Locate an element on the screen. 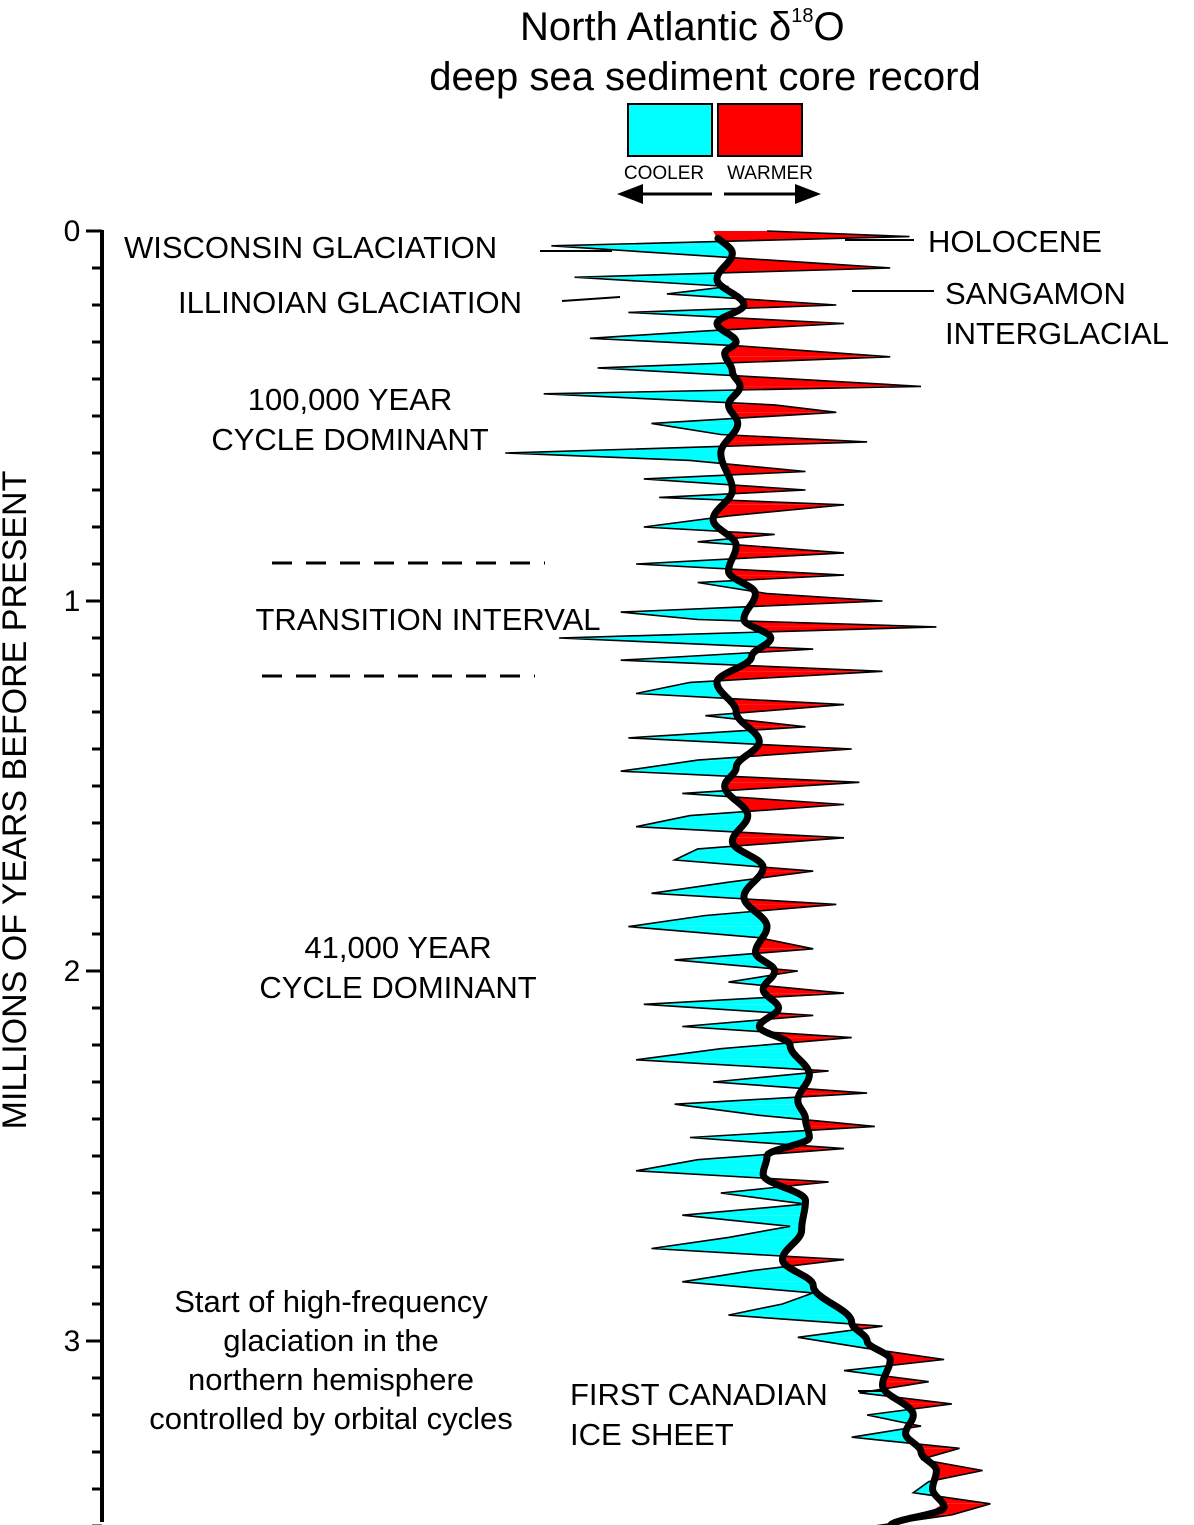 This screenshot has height=1525, width=1194. warmer-fill is located at coordinates (782, 408).